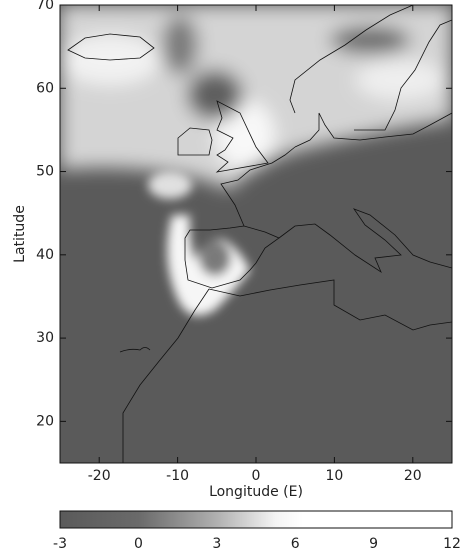 This screenshot has width=474, height=555. What do you see at coordinates (60, 544) in the screenshot?
I see `colorbar-tick-label: -3` at bounding box center [60, 544].